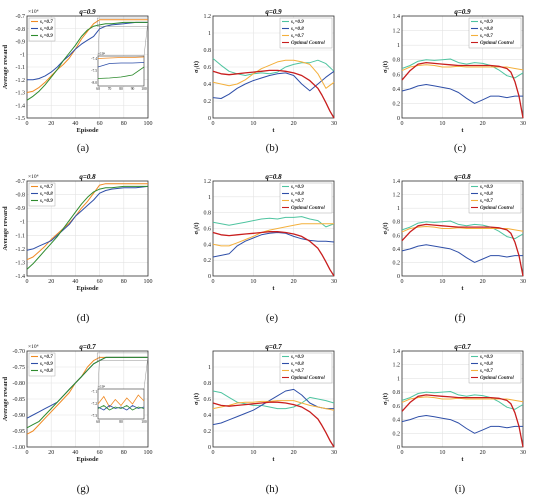 This screenshot has width=550, height=497. I want to click on chart-a-inset: 60 70 80 90 100 -7.4 -7.5 -8.0 ×10⁴, so click(120, 54).